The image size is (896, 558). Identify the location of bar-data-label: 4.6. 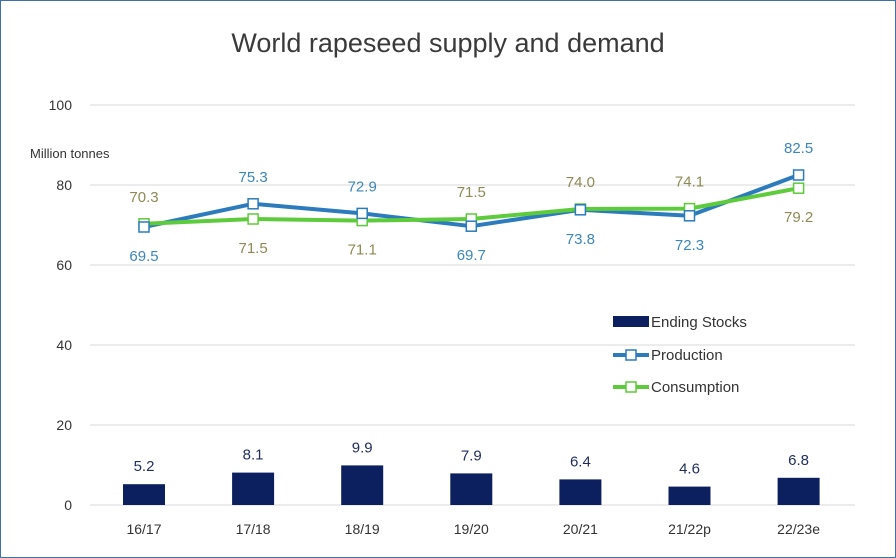
(689, 469).